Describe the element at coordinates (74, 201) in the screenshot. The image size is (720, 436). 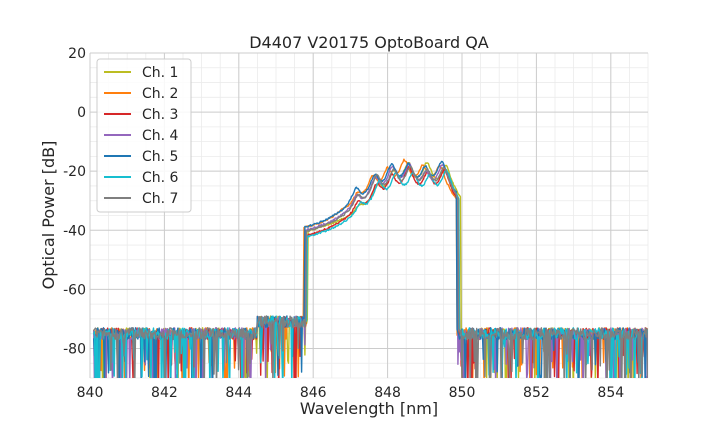
I see `y-axis-ticks: 20 0 -20 -40 -60 -80` at that location.